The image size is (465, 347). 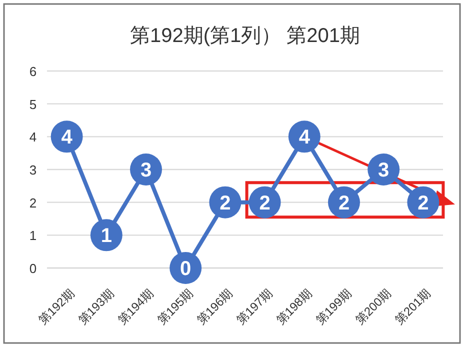 What do you see at coordinates (33, 137) in the screenshot?
I see `y-tick-label: 4` at bounding box center [33, 137].